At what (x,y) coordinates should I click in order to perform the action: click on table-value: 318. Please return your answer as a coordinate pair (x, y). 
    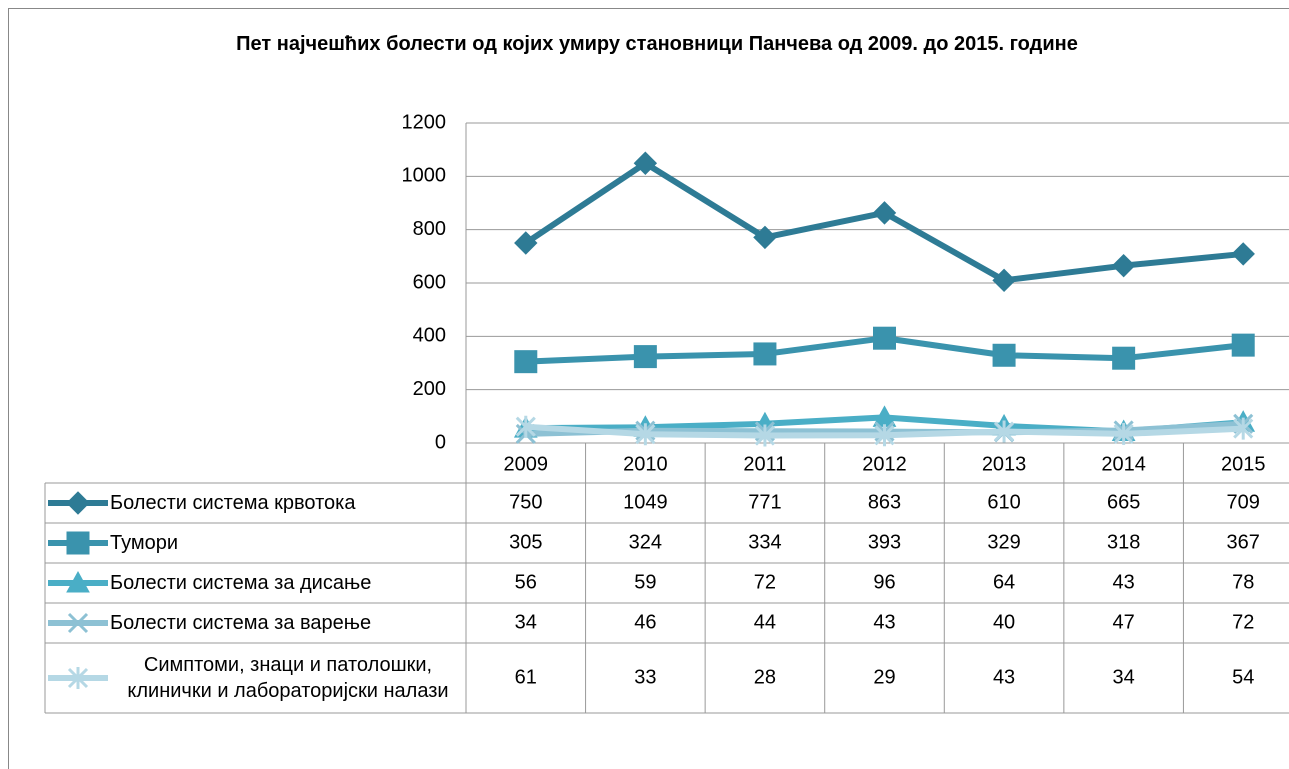
    Looking at the image, I should click on (1123, 542).